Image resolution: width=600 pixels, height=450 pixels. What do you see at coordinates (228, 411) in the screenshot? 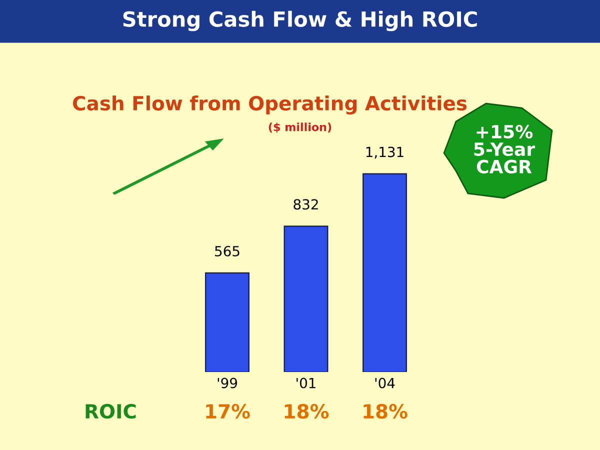
I see `text: 17%` at bounding box center [228, 411].